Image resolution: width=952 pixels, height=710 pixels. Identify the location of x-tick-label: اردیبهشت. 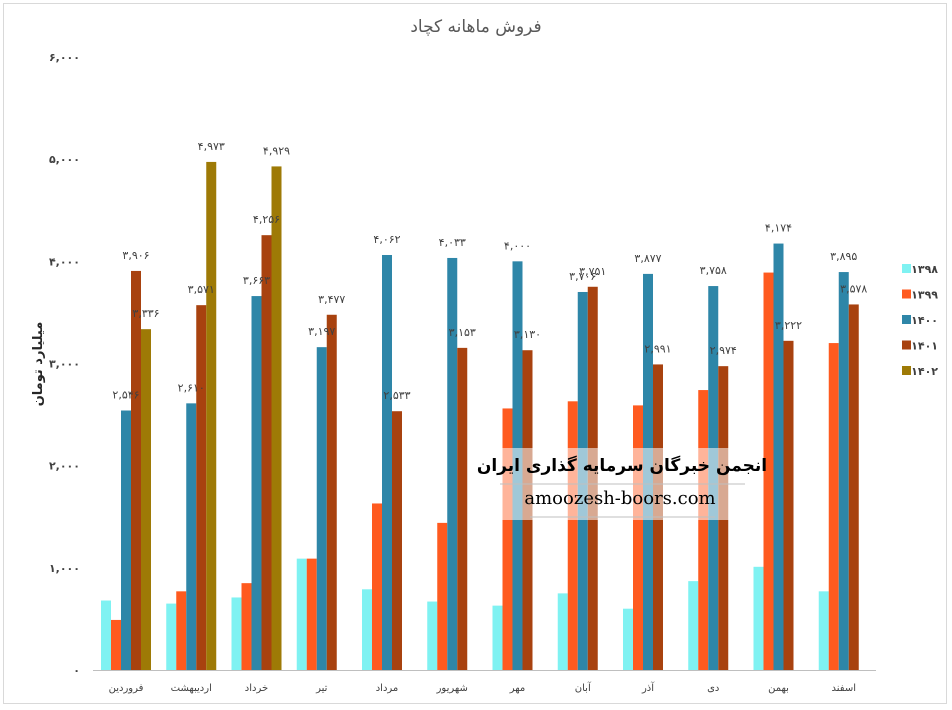
(191, 688).